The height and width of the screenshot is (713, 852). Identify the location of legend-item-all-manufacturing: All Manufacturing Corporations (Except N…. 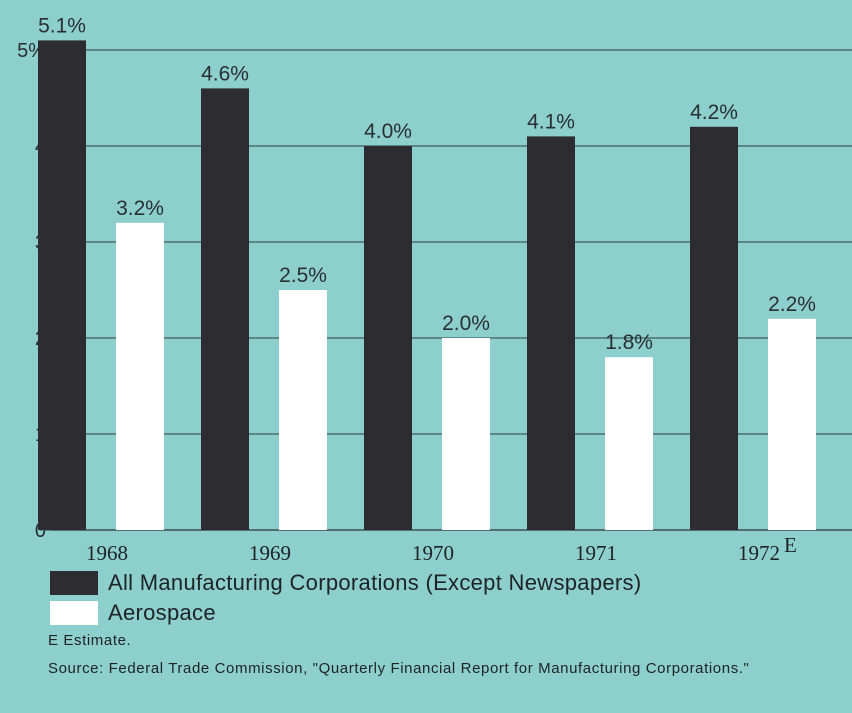
(345, 583).